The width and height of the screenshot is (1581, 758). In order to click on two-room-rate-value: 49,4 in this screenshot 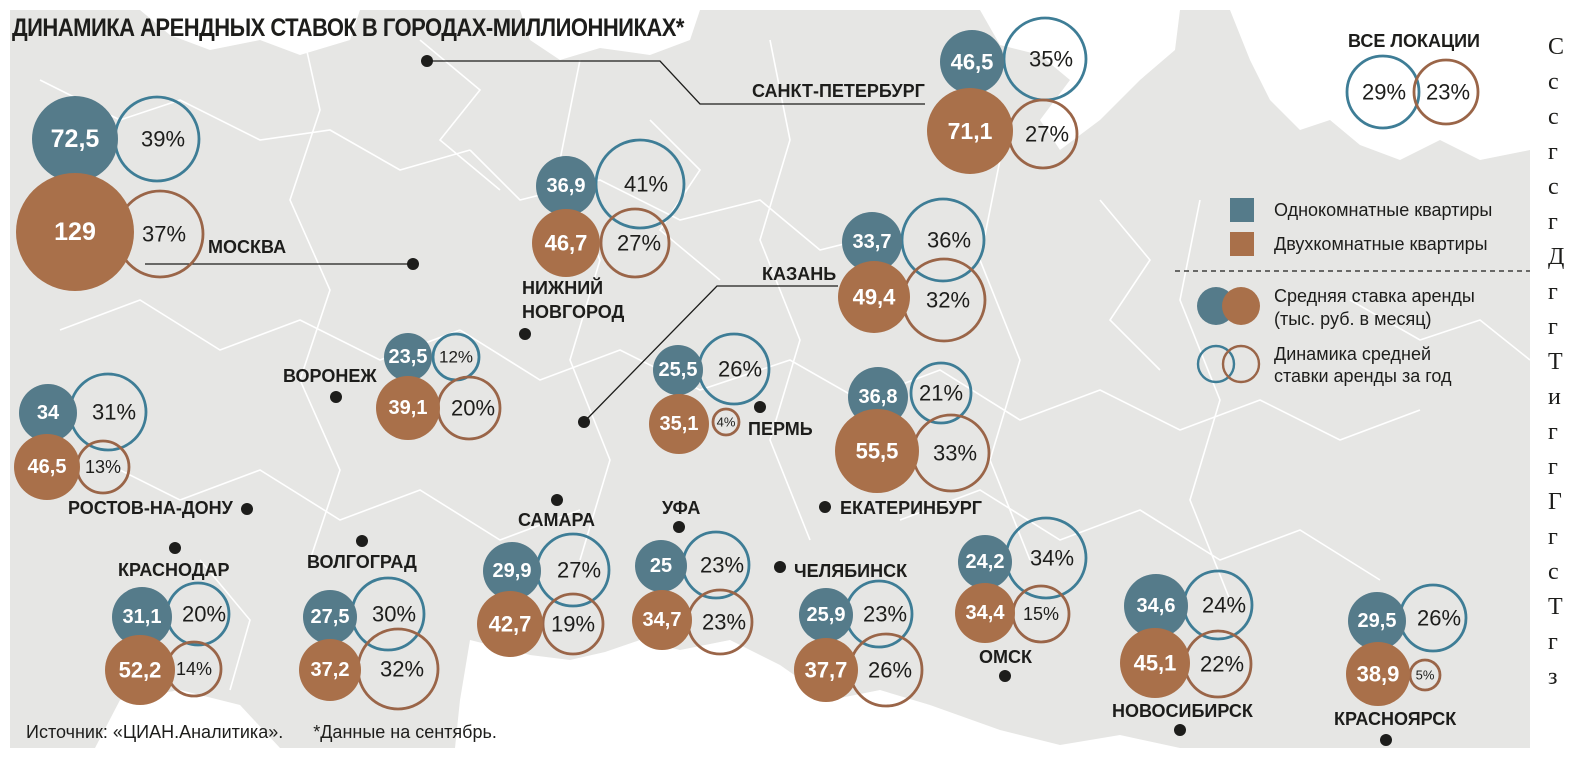, I will do `click(875, 297)`.